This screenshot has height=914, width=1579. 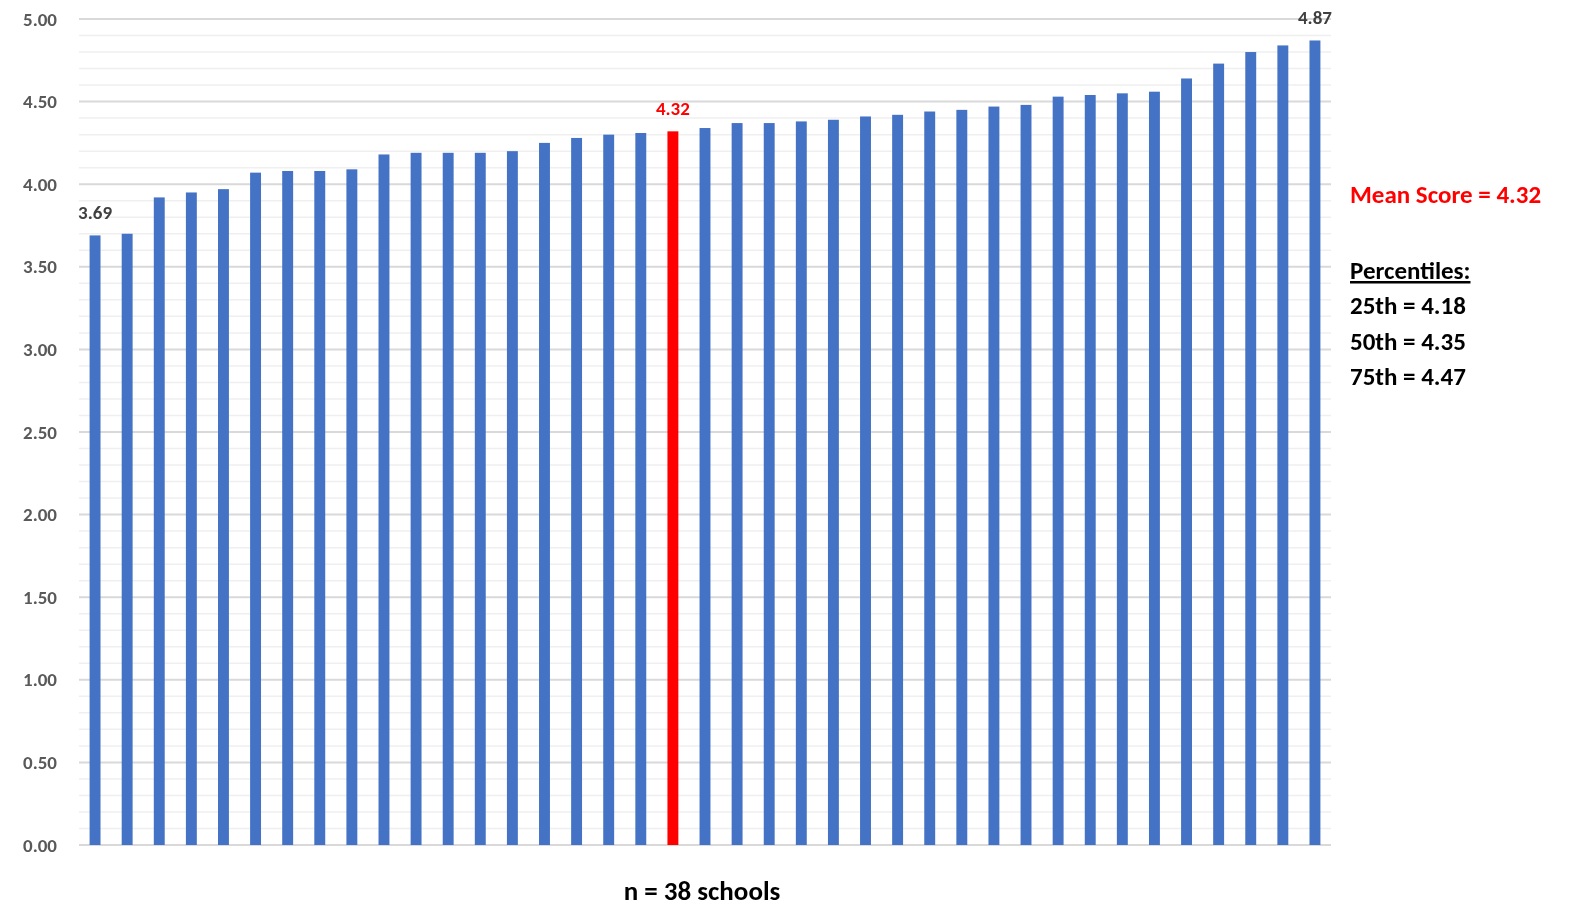 I want to click on text: 25th = 4.18, so click(x=1408, y=305).